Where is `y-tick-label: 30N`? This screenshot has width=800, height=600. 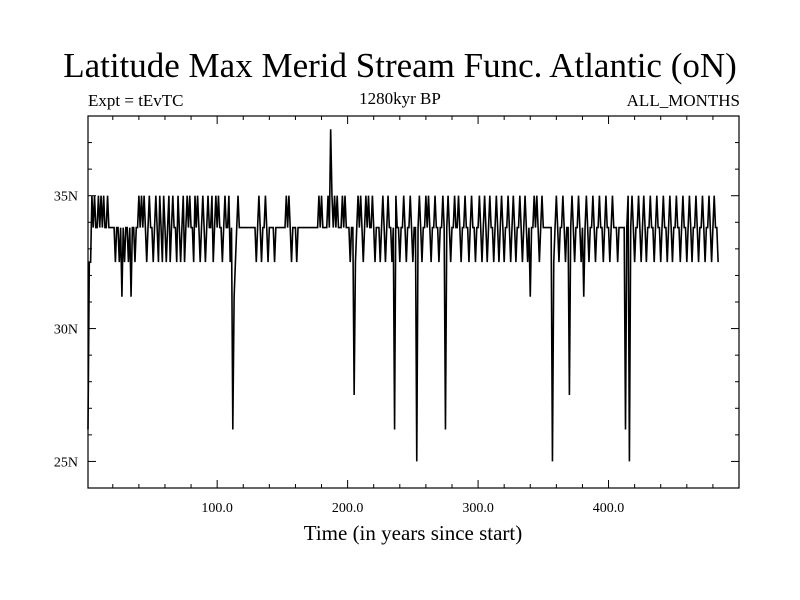
y-tick-label: 30N is located at coordinates (66, 330).